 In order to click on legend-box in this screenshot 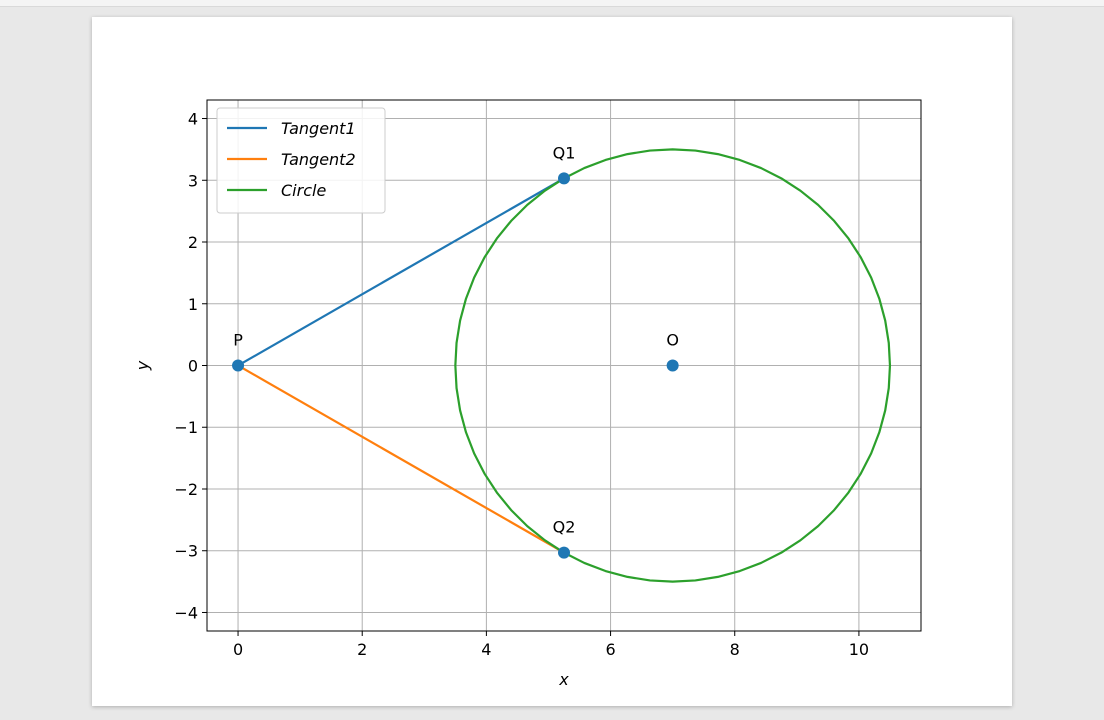, I will do `click(301, 160)`.